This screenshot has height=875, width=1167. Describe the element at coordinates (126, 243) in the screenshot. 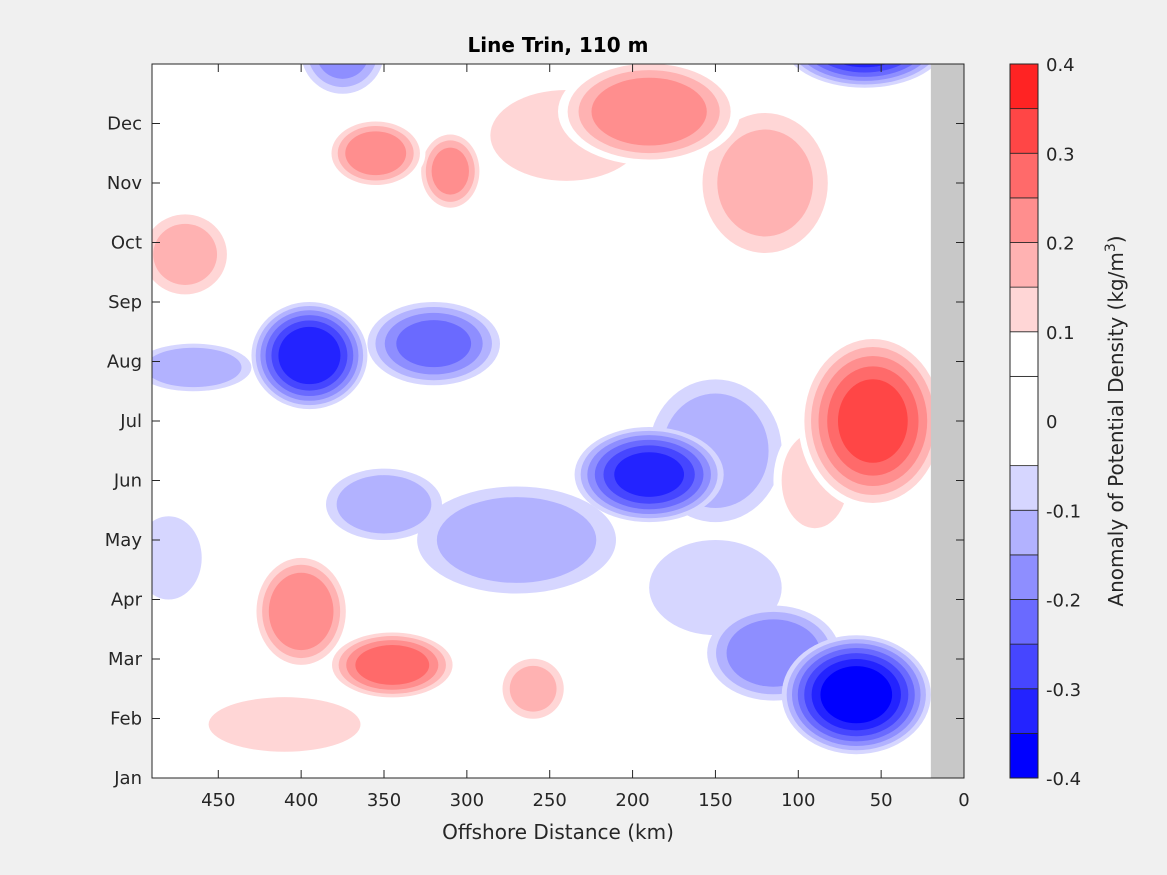

I see `y-tick-label: Oct` at that location.